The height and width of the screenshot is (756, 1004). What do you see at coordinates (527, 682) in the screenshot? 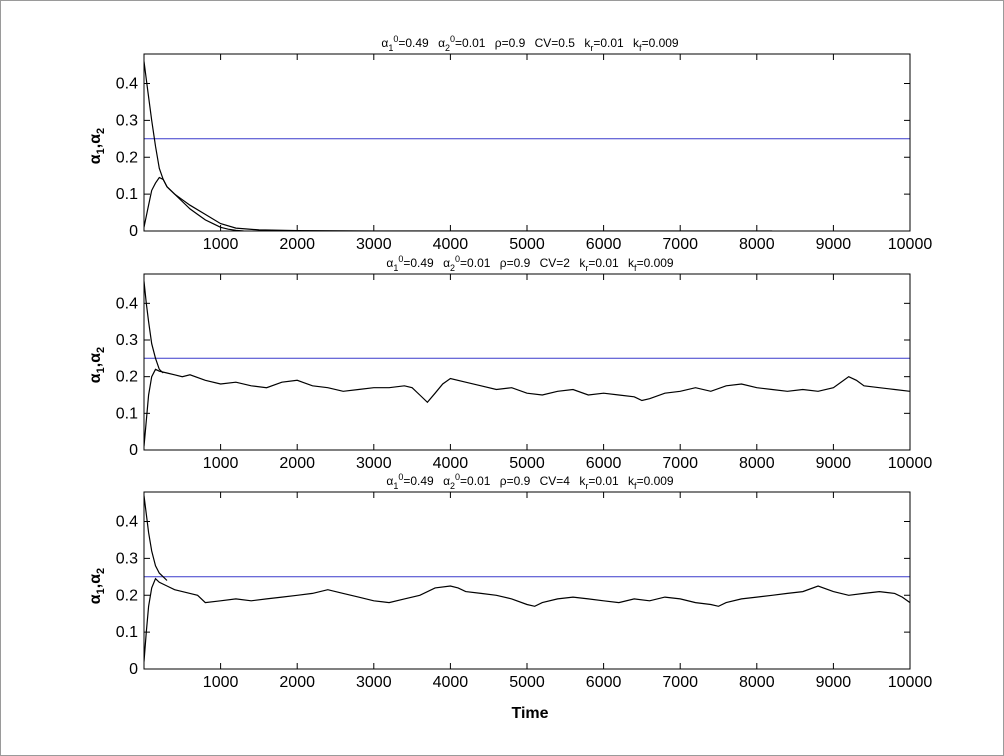
I see `subplot-3-xtick-label: 5000` at bounding box center [527, 682].